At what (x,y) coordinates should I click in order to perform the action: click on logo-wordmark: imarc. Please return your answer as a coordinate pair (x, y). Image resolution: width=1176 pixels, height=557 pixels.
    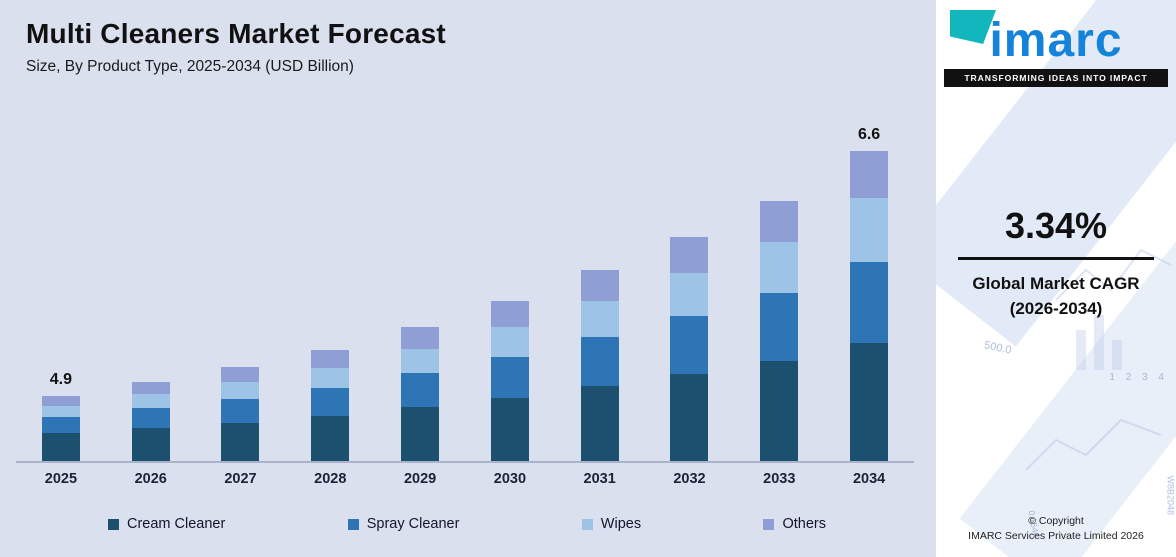
    Looking at the image, I should click on (1056, 40).